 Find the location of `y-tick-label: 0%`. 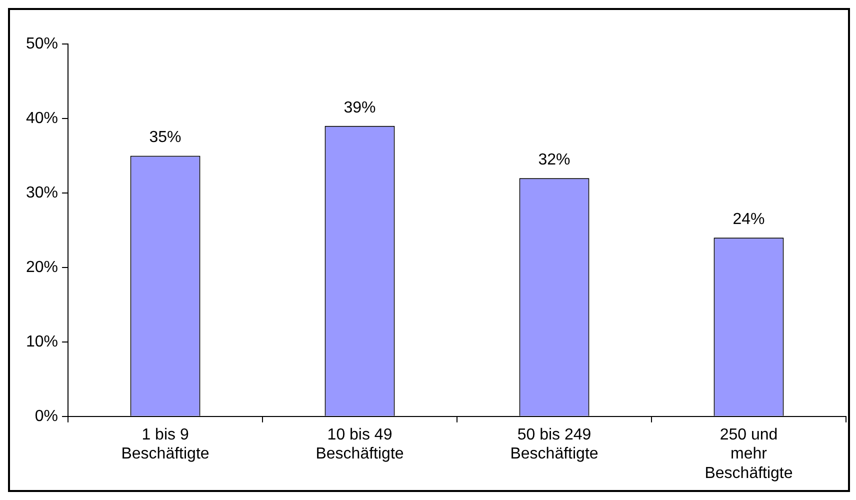

y-tick-label: 0% is located at coordinates (46, 416).